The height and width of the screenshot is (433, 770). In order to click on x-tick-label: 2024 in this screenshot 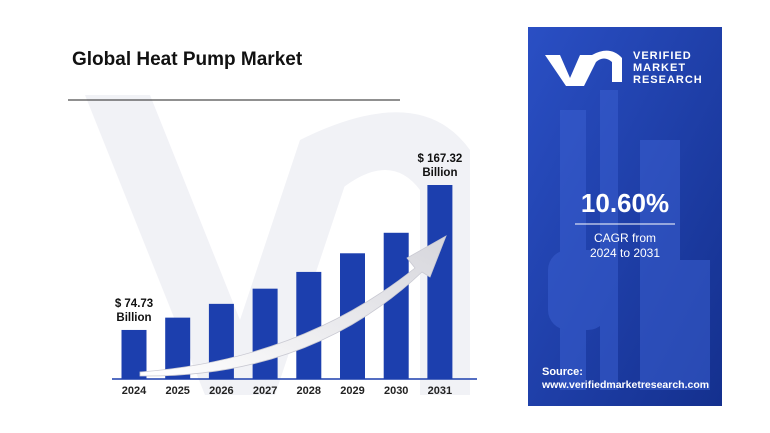, I will do `click(134, 391)`.